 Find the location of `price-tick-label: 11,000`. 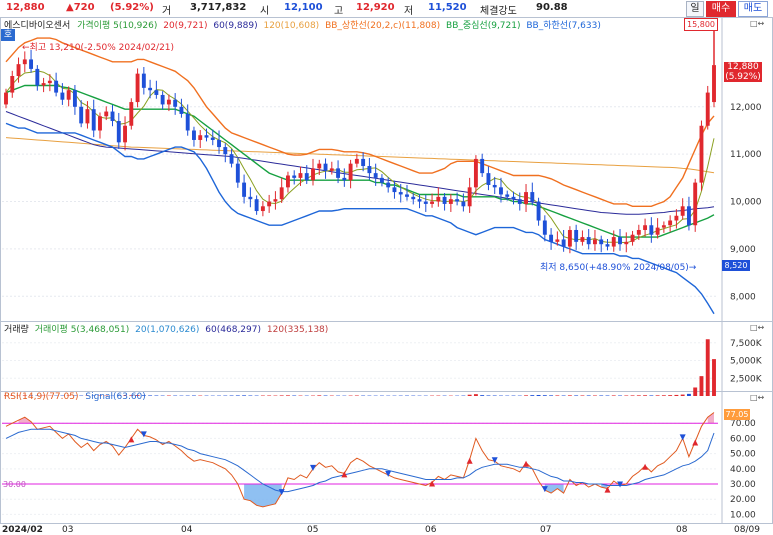

price-tick-label: 11,000 is located at coordinates (746, 155).